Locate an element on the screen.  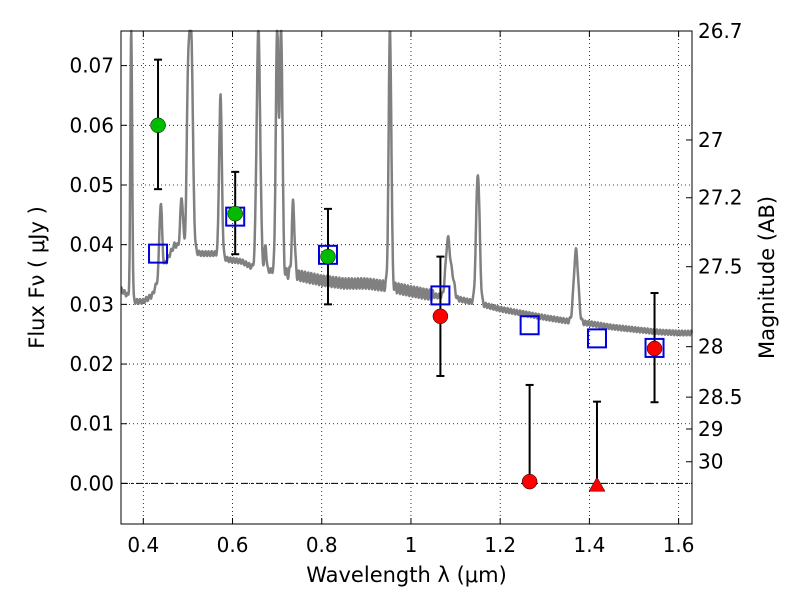
mag-tick-label-7: 30 is located at coordinates (710, 462).